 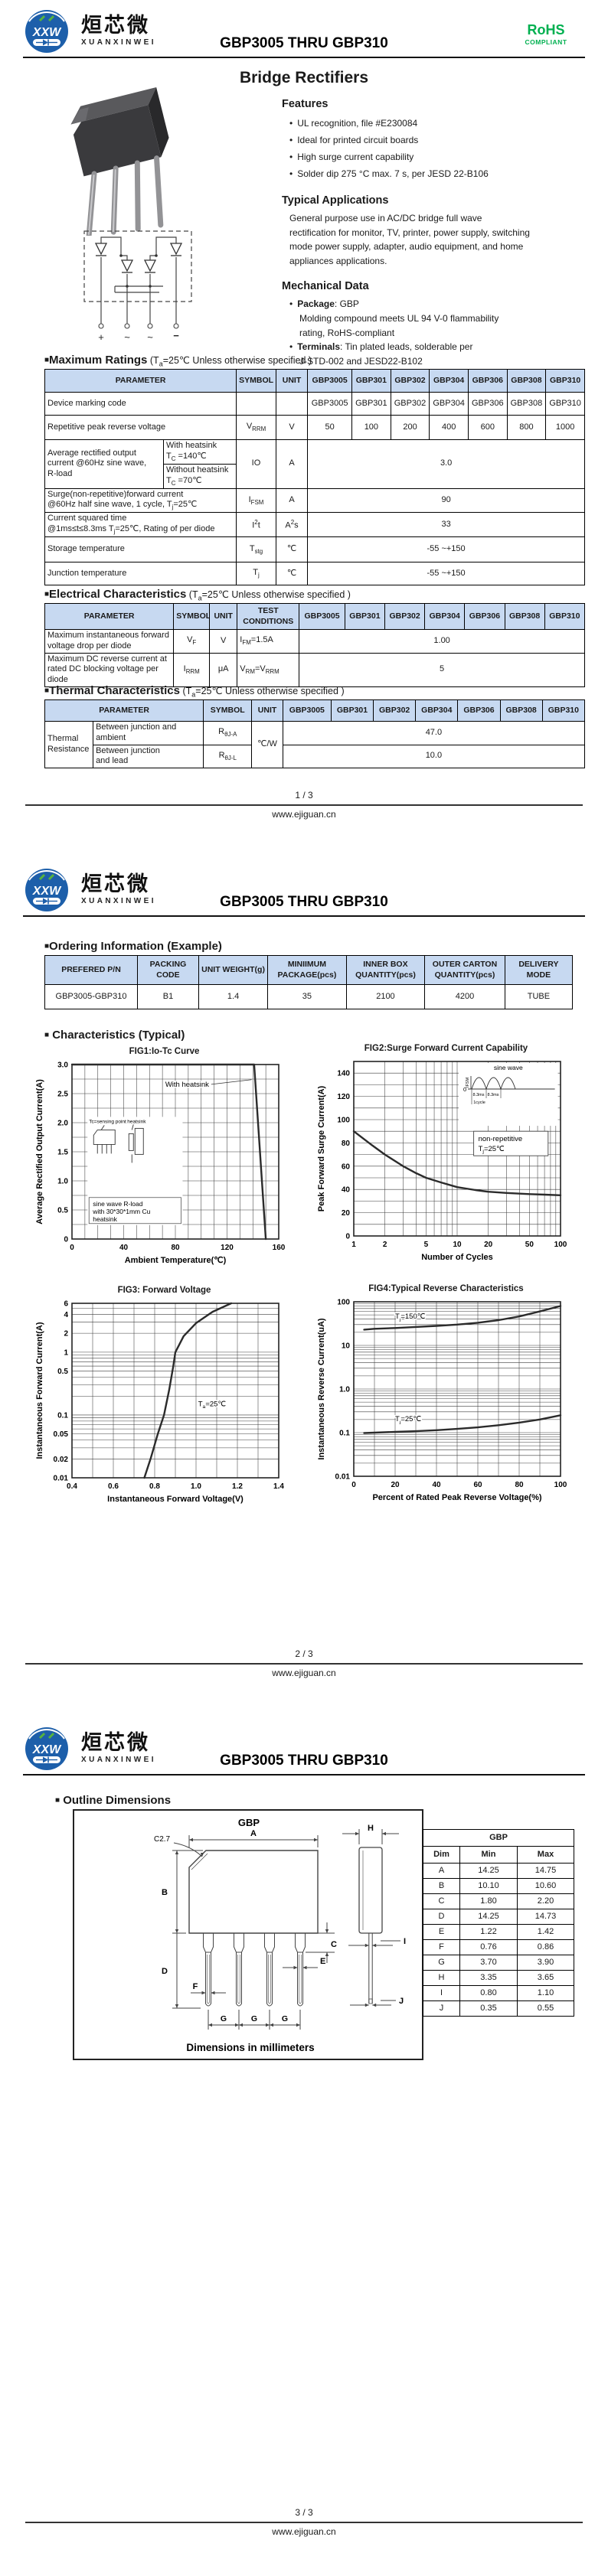 I want to click on table-cell: A2s, so click(x=292, y=525).